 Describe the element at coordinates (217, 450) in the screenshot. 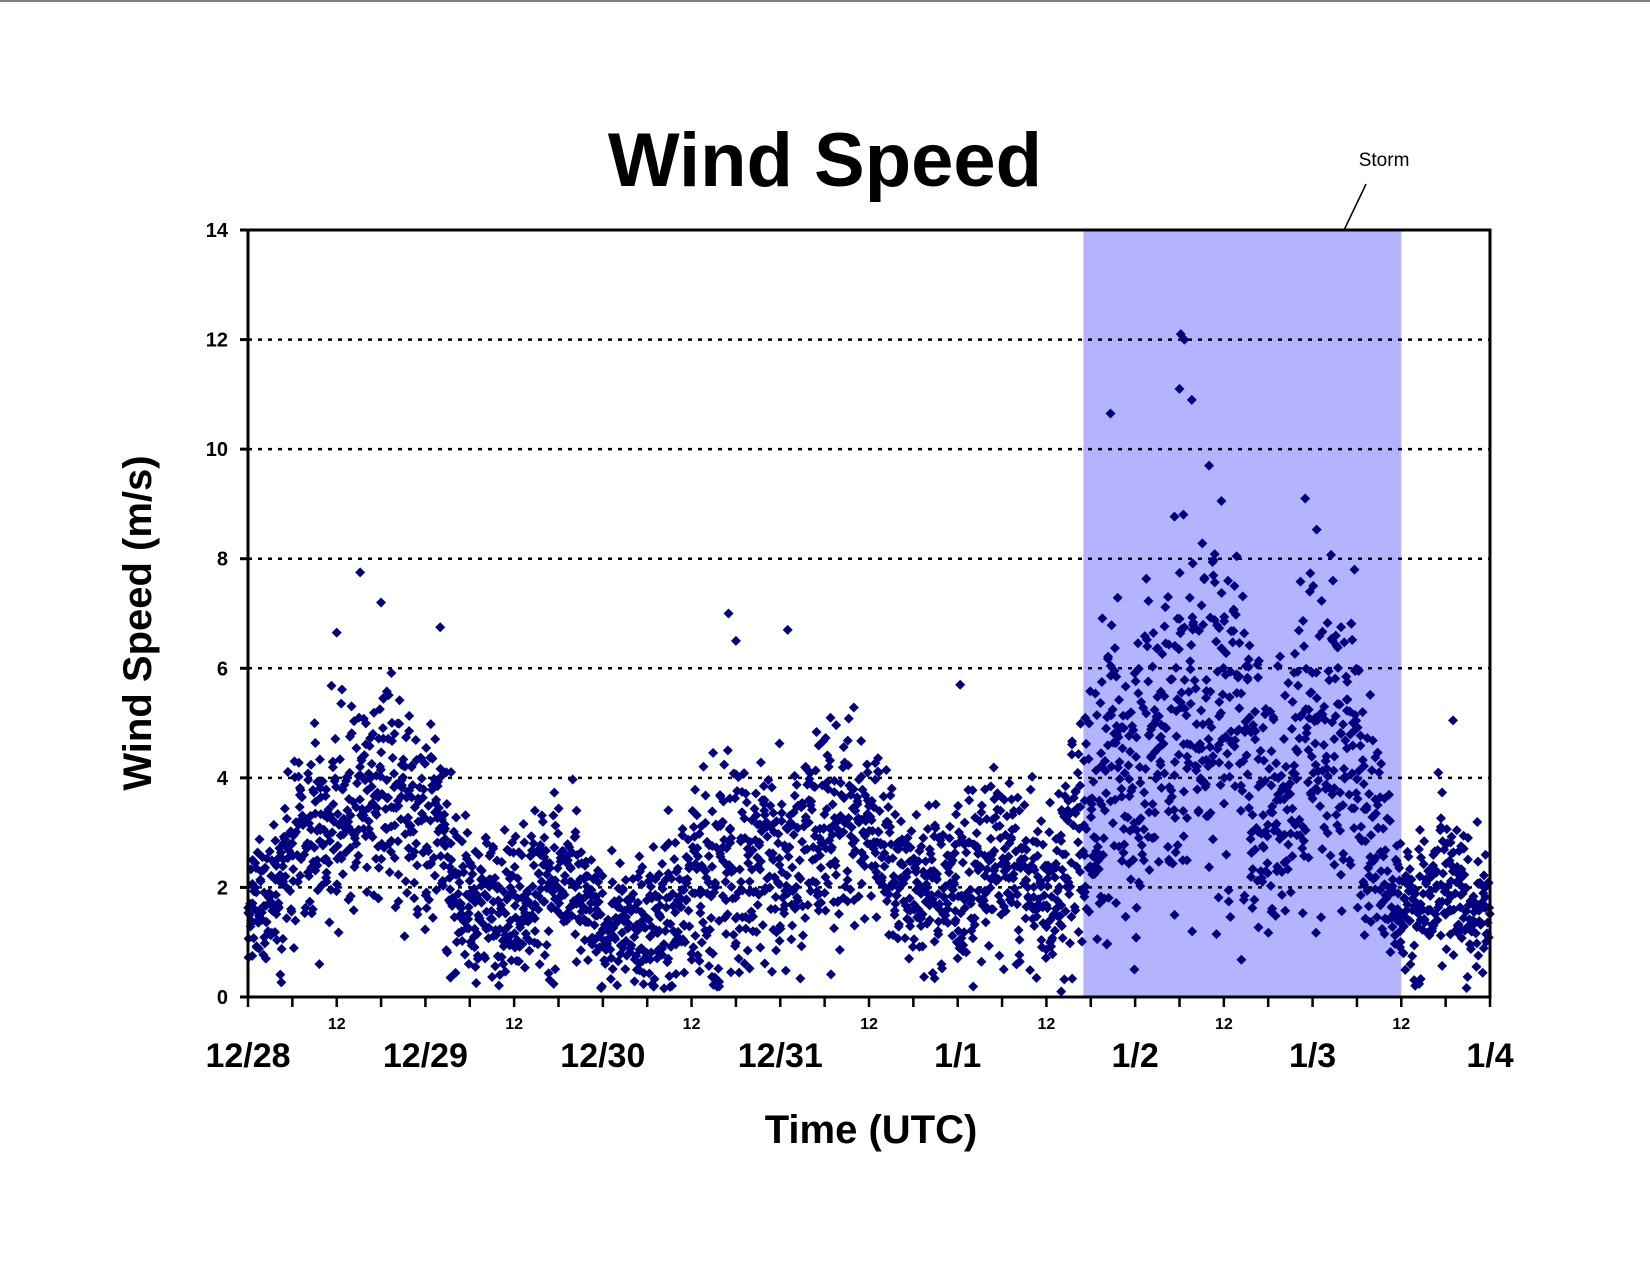

I see `y-tick-label: 10` at that location.